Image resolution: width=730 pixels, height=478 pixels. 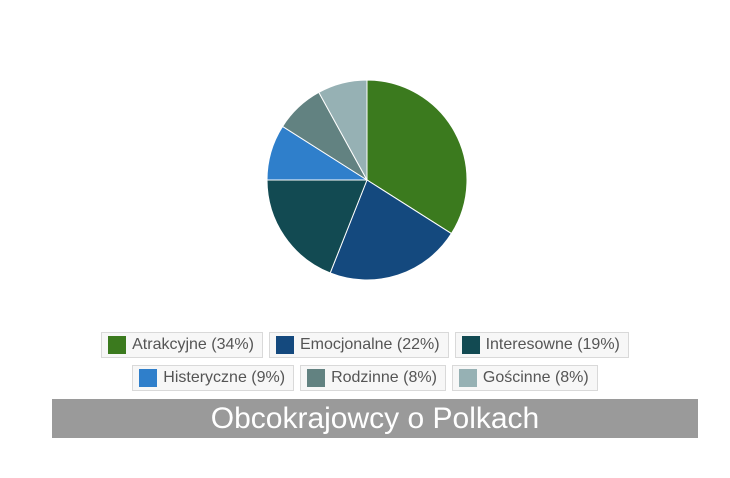 I want to click on legend-label: Gościnne (8%), so click(x=535, y=377).